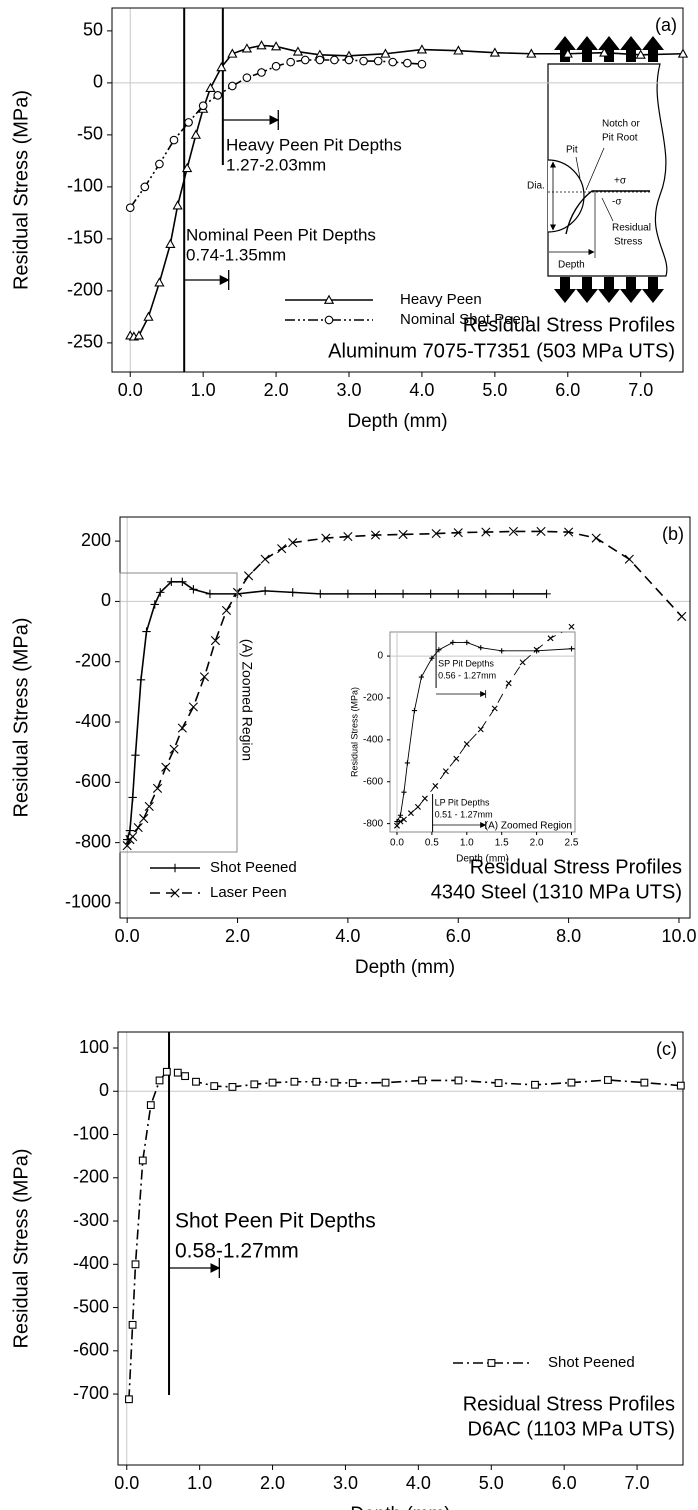  I want to click on leader, so click(578, 167).